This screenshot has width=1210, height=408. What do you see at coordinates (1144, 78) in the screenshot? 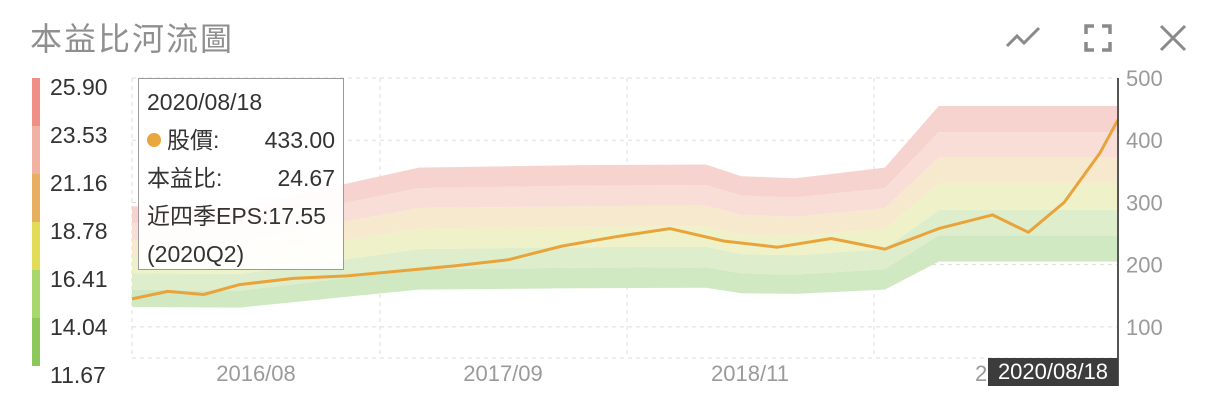
I see `y-tick-label: 500` at bounding box center [1144, 78].